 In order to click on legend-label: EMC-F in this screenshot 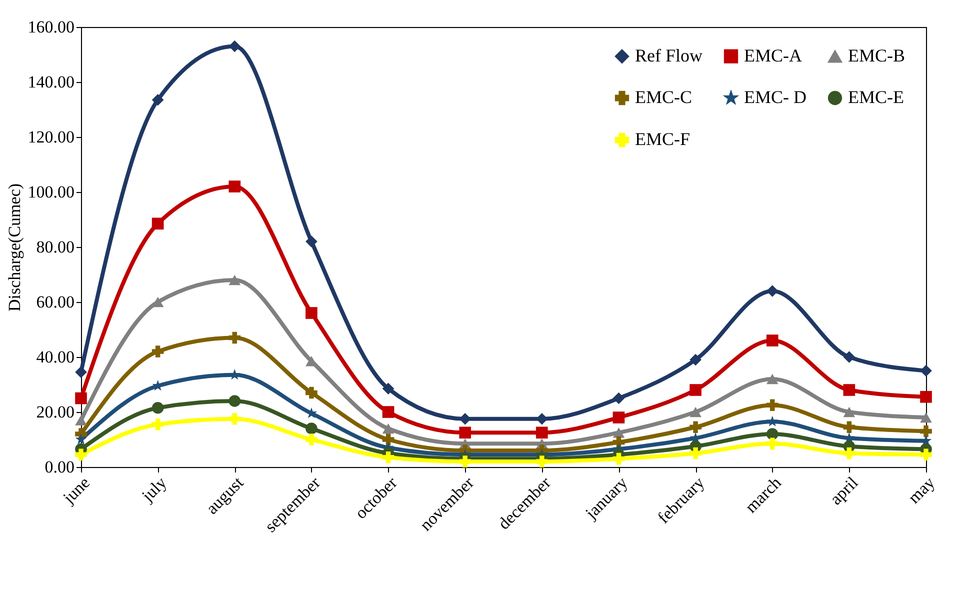, I will do `click(662, 139)`.